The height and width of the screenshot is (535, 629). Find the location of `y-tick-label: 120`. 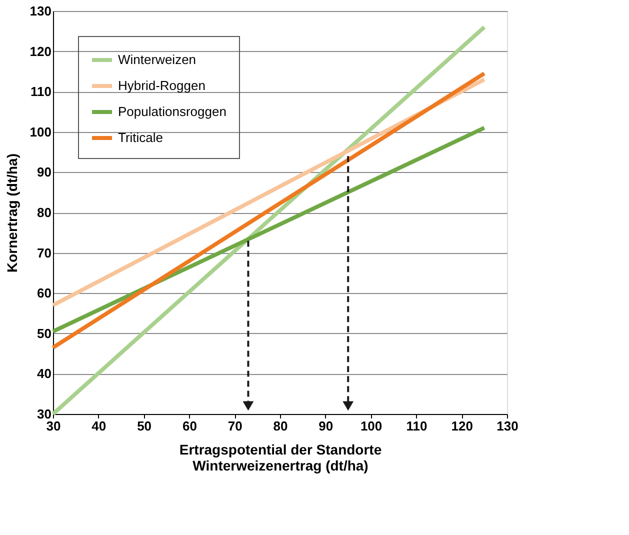

y-tick-label: 120 is located at coordinates (41, 51).